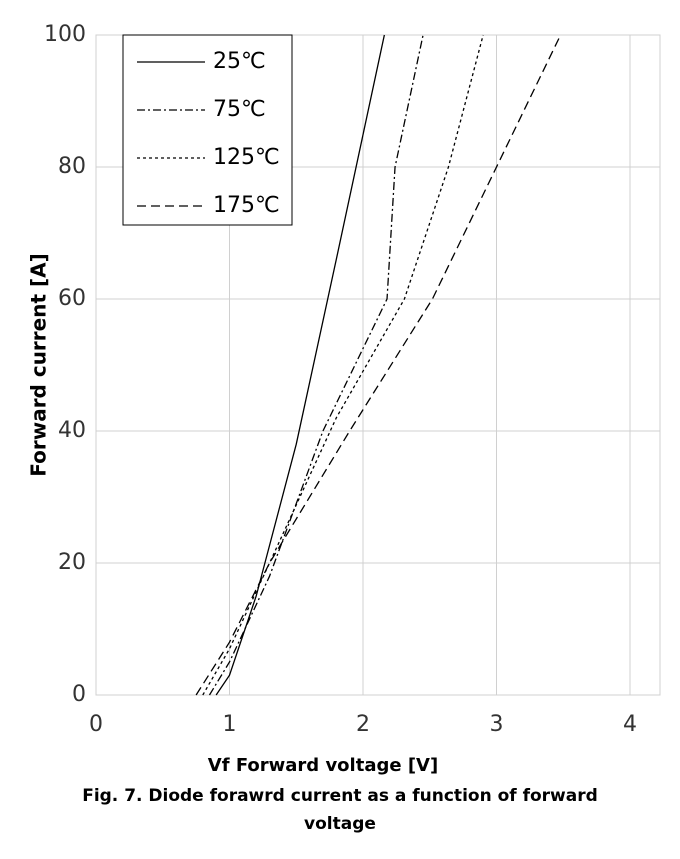  What do you see at coordinates (246, 205) in the screenshot?
I see `legend-label: 175℃` at bounding box center [246, 205].